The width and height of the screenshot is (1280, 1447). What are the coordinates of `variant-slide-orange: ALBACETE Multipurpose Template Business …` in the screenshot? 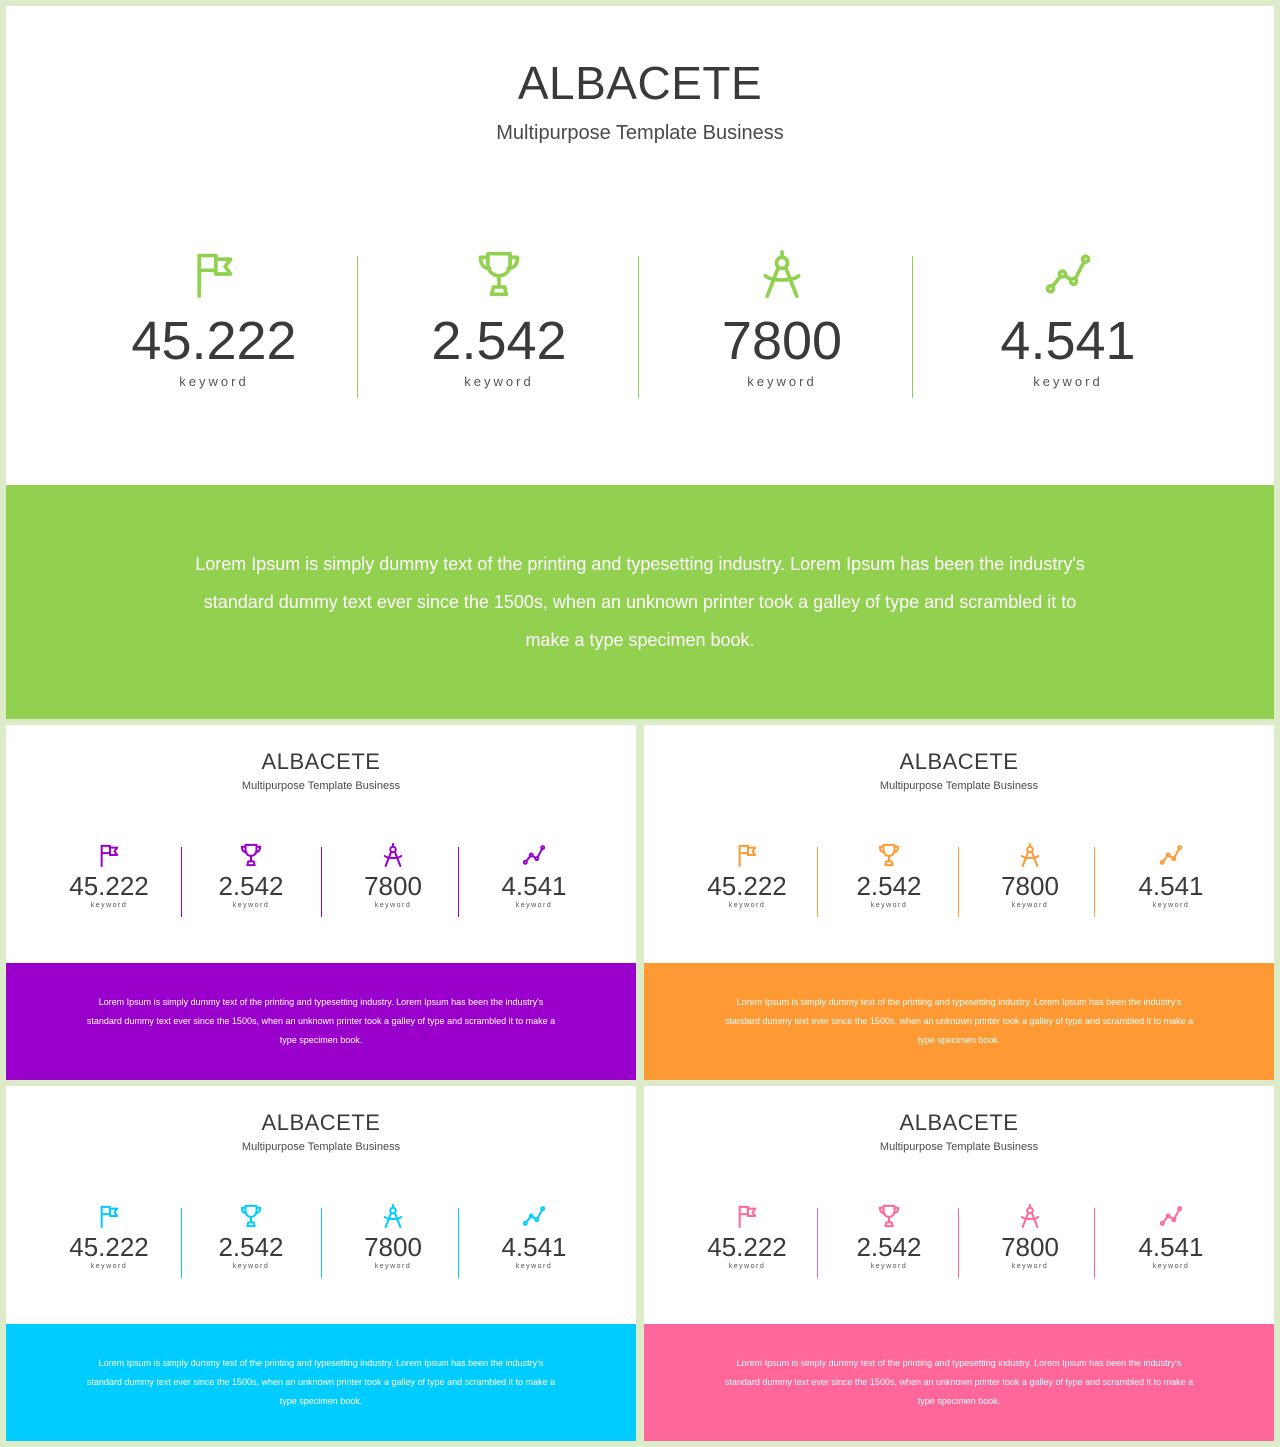 It's located at (959, 902).